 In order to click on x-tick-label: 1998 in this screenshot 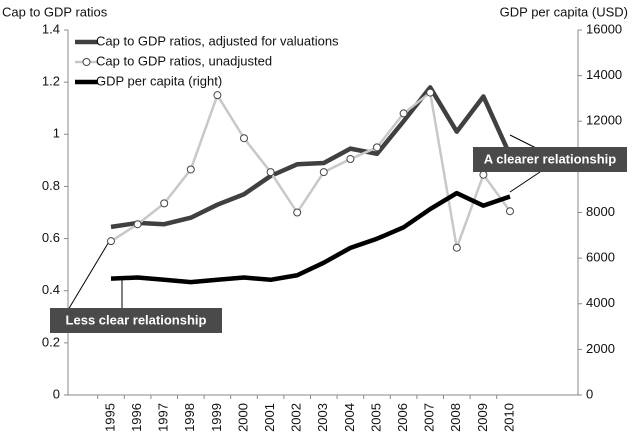, I will do `click(189, 417)`.